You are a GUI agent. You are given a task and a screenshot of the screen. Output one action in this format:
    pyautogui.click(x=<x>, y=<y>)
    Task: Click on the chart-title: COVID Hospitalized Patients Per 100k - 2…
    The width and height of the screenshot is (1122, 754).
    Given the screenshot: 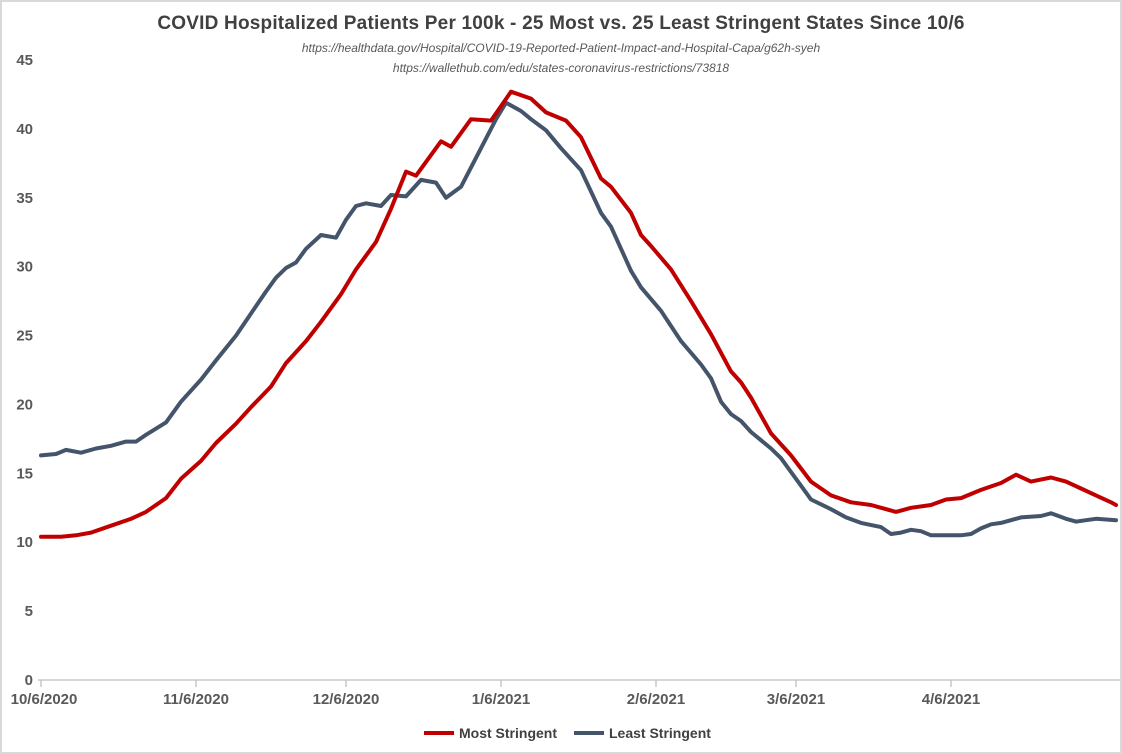 What is the action you would take?
    pyautogui.click(x=561, y=23)
    